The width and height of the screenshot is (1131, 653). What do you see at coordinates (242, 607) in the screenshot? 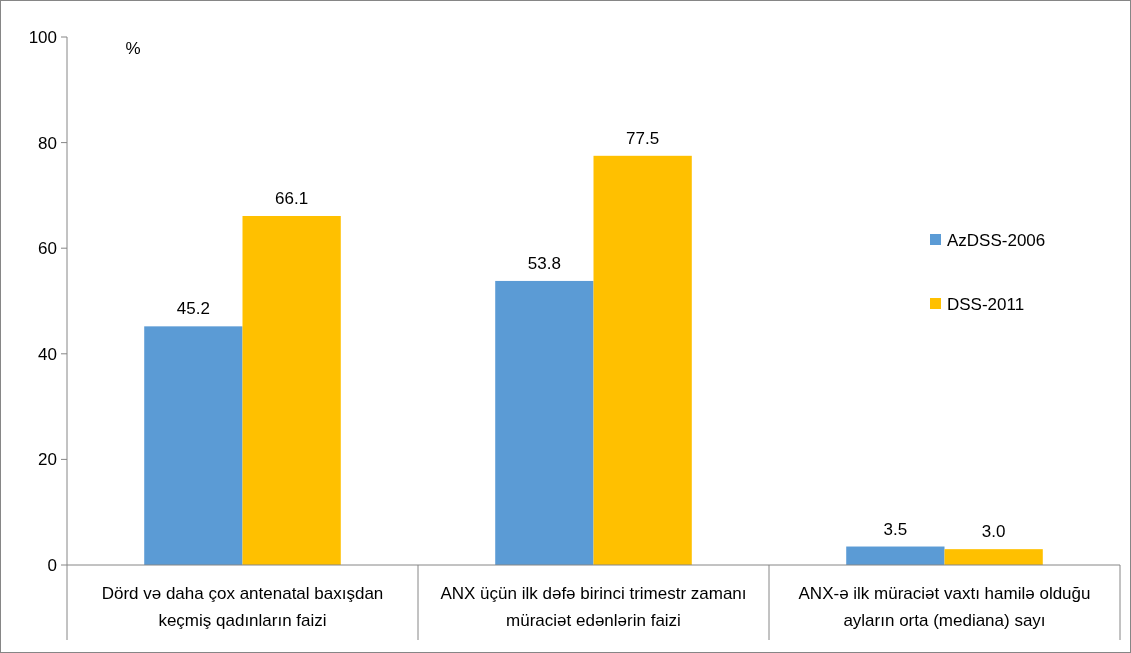
I see `x-tick-label: Dörd və daha çox antenatal baxışdan keçmiş qadınların faizi` at bounding box center [242, 607].